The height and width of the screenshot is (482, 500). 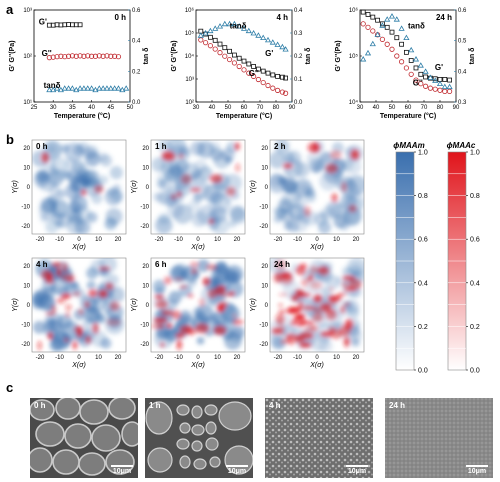 What do you see at coordinates (42, 264) in the screenshot?
I see `map-title: 4 h` at bounding box center [42, 264].